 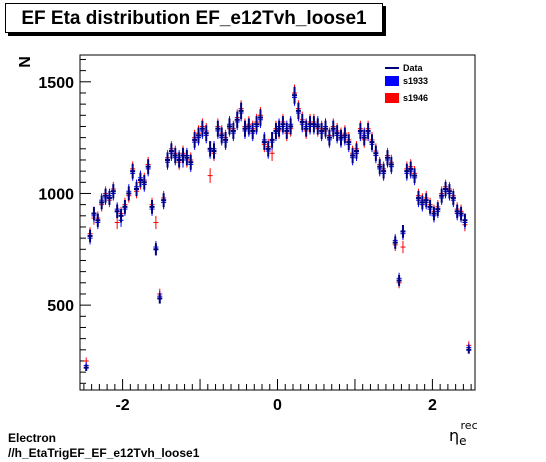 I want to click on legend-label-data: Data, so click(x=413, y=68).